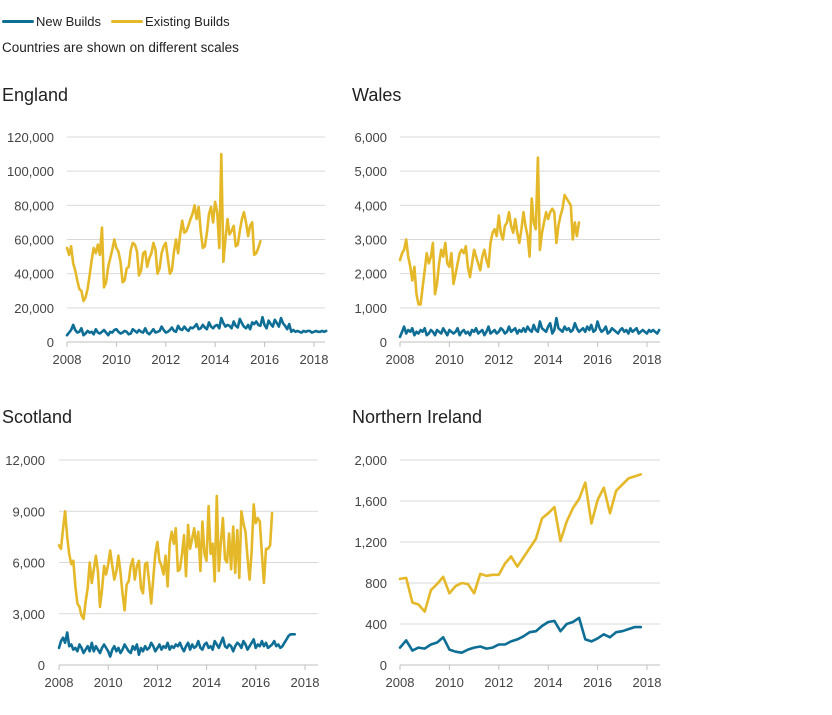 This screenshot has height=715, width=832. What do you see at coordinates (400, 359) in the screenshot?
I see `wales-x-tick-label: 2008` at bounding box center [400, 359].